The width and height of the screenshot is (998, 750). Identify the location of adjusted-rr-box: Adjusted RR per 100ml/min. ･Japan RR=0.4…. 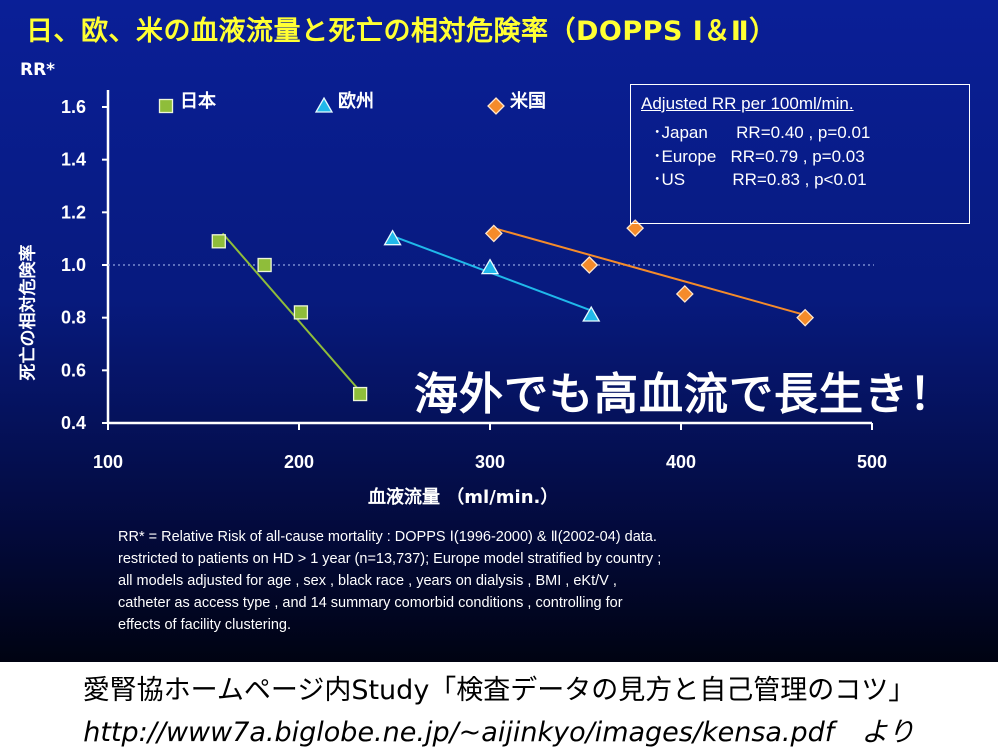
(800, 154).